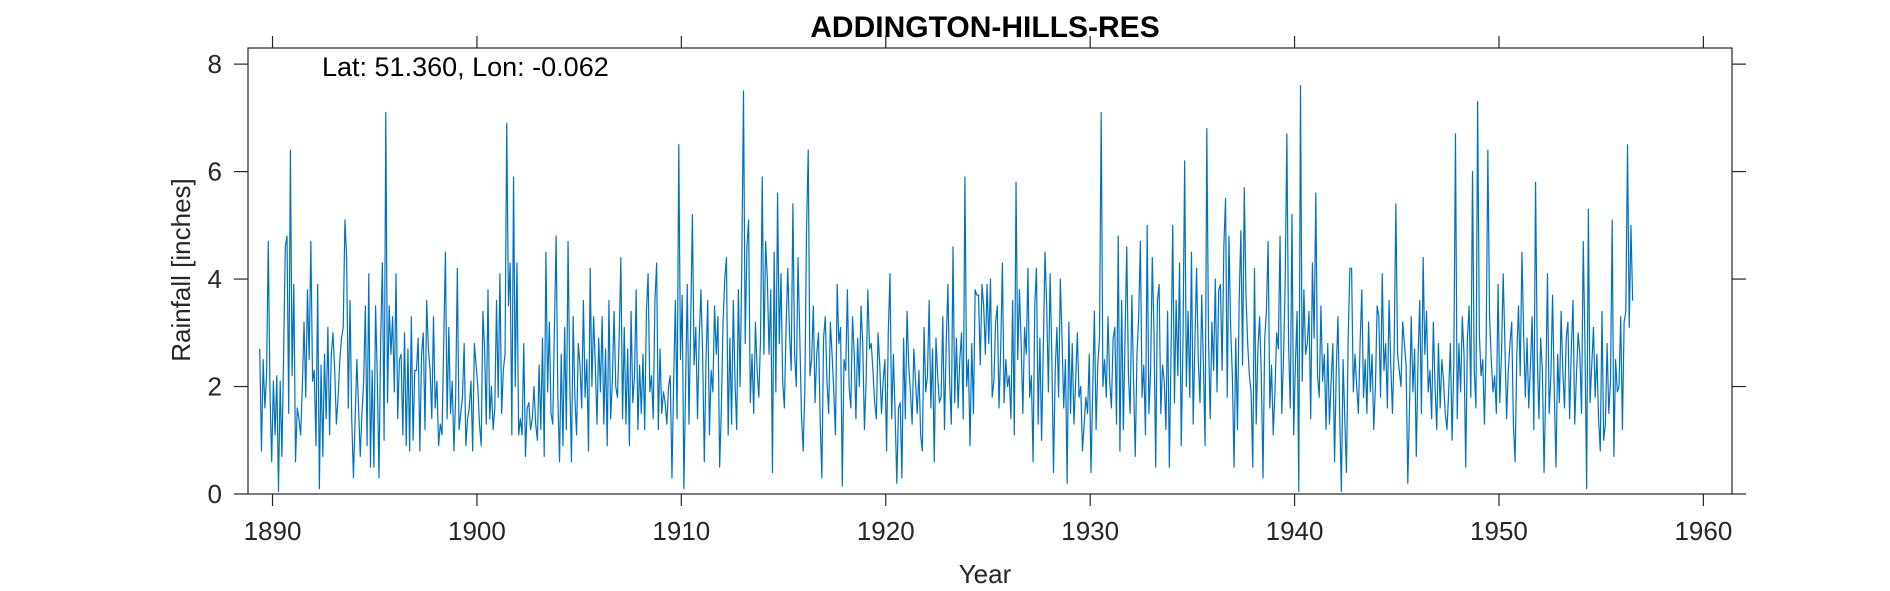  I want to click on y-tick-label: 2, so click(215, 387).